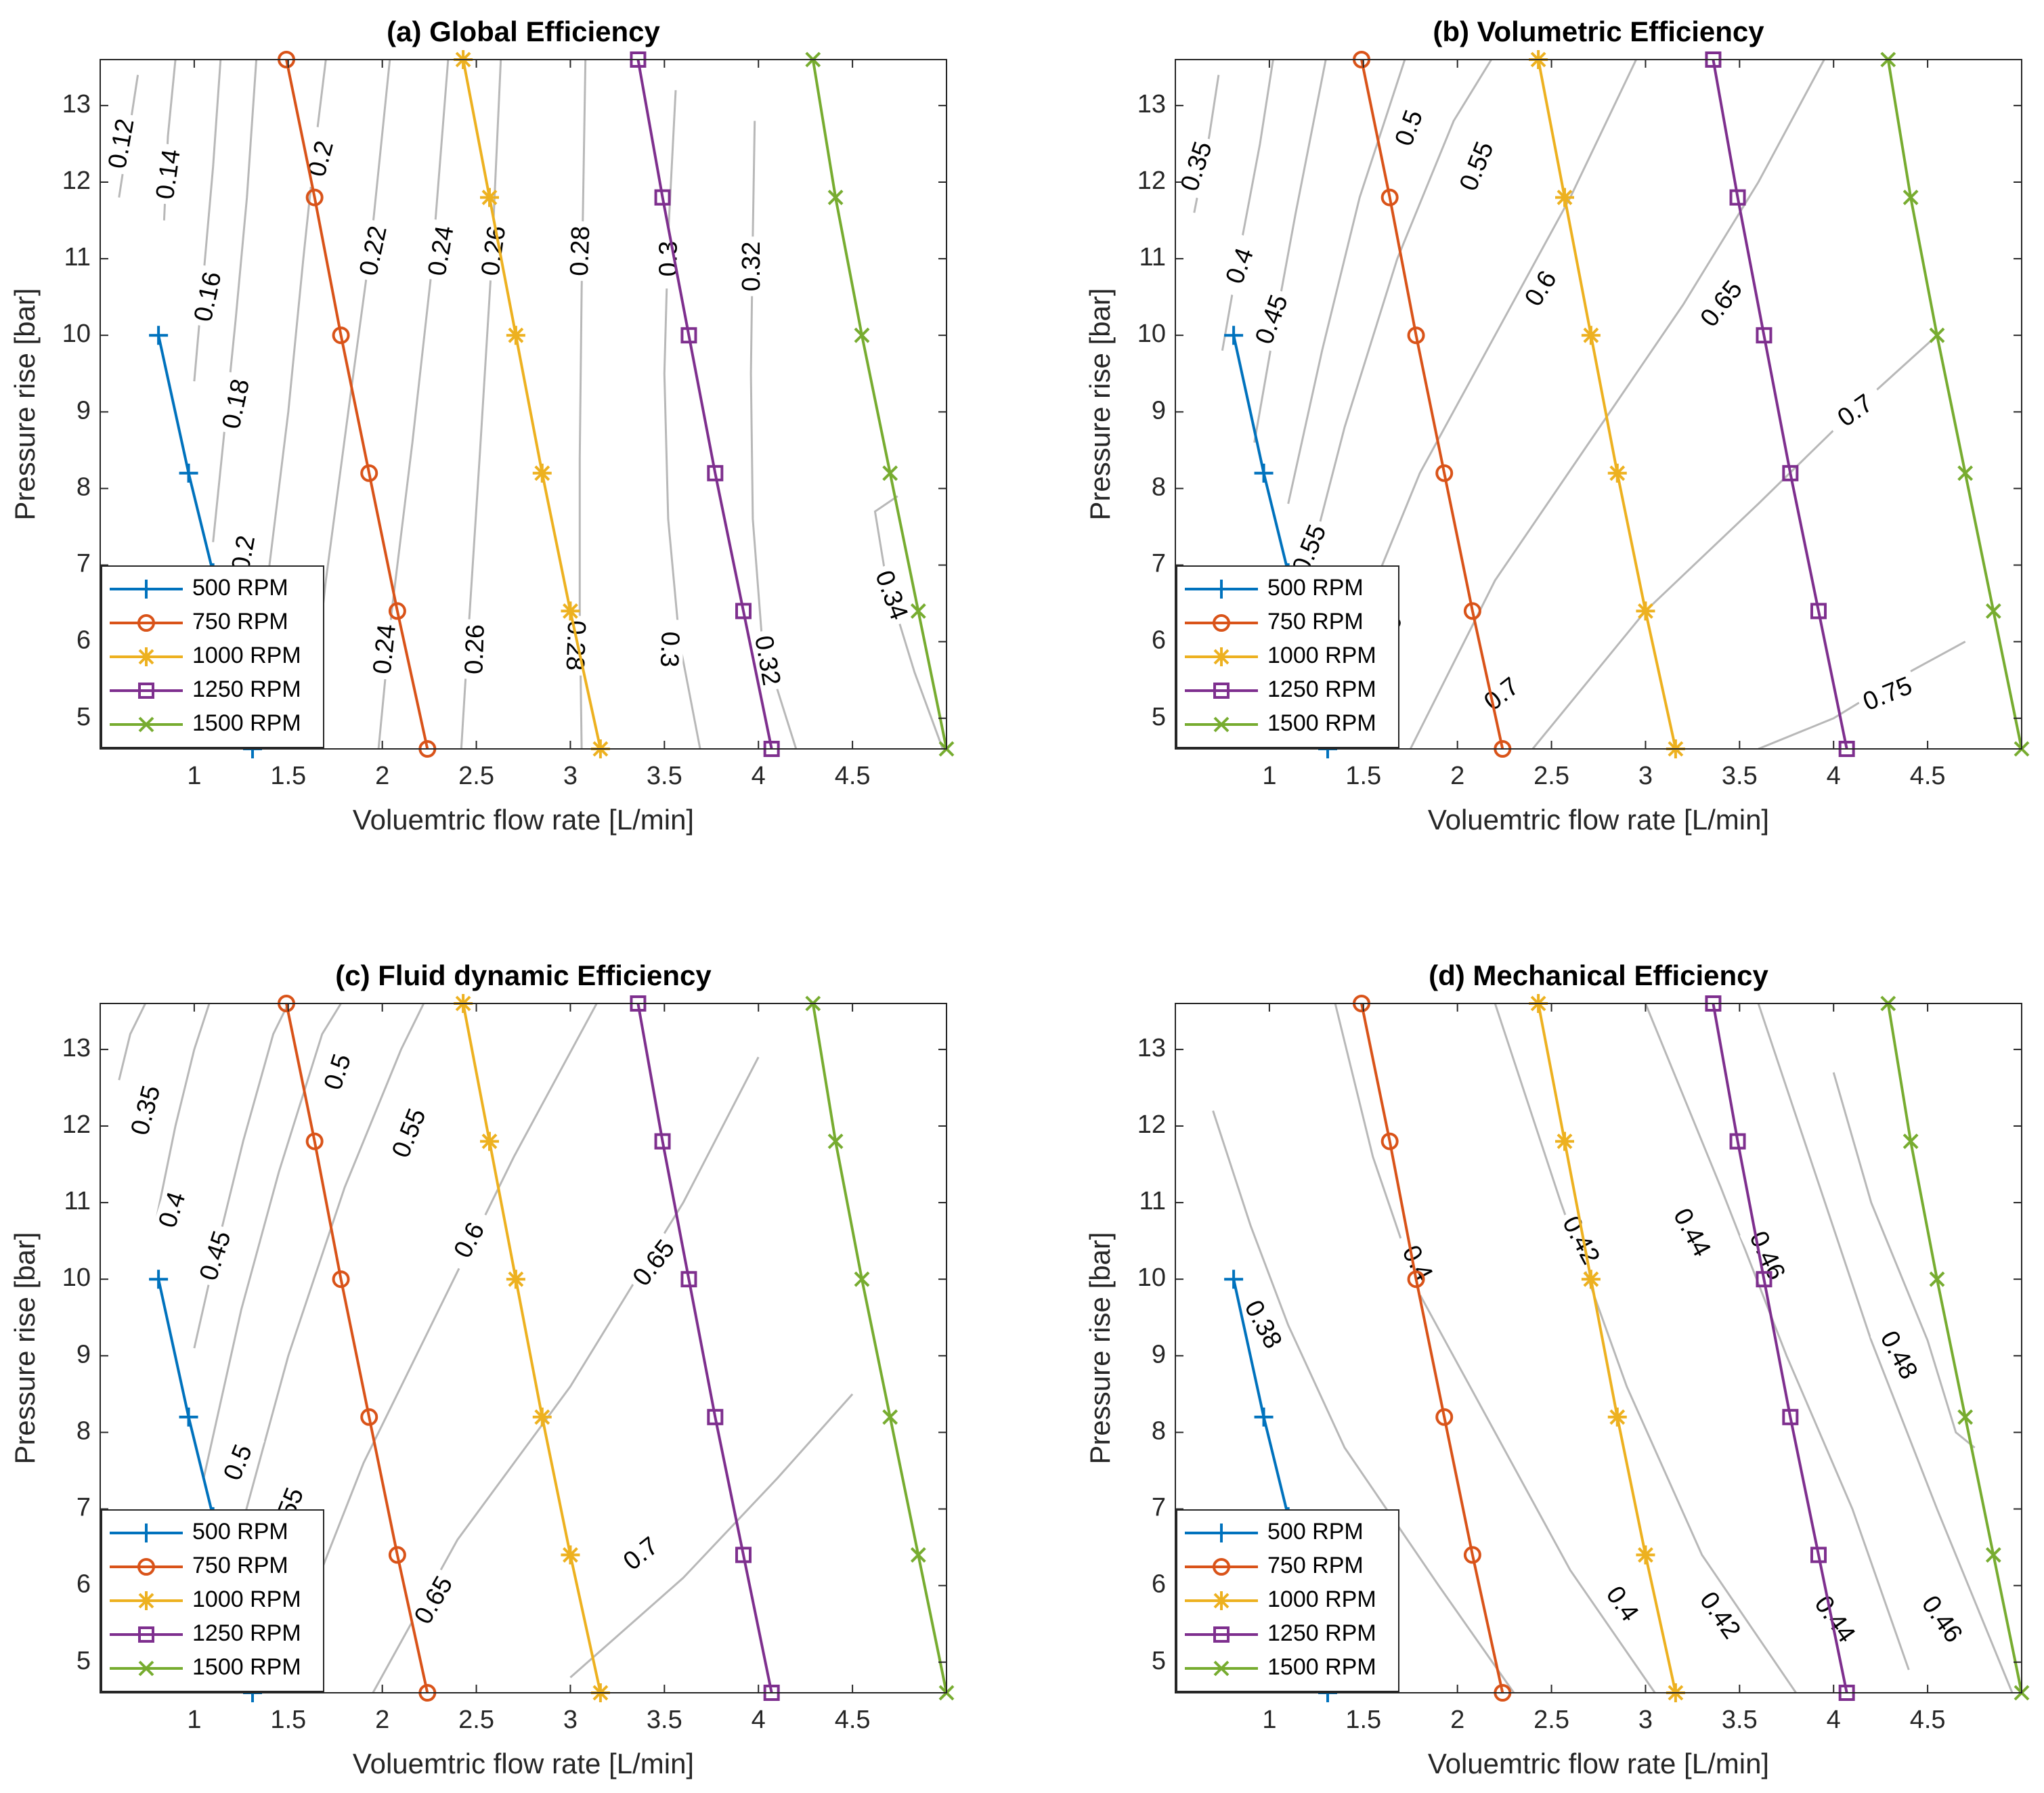  I want to click on y-tick-label: 6, so click(84, 640).